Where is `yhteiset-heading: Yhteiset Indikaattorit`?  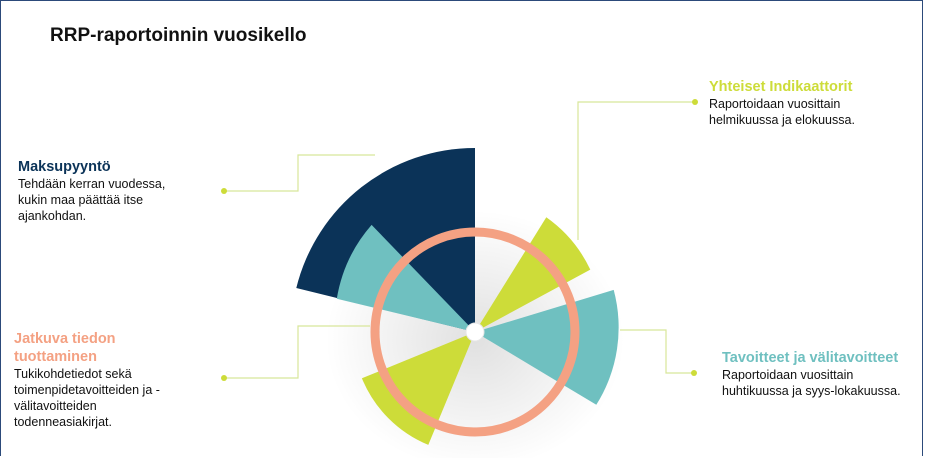
yhteiset-heading: Yhteiset Indikaattorit is located at coordinates (781, 87).